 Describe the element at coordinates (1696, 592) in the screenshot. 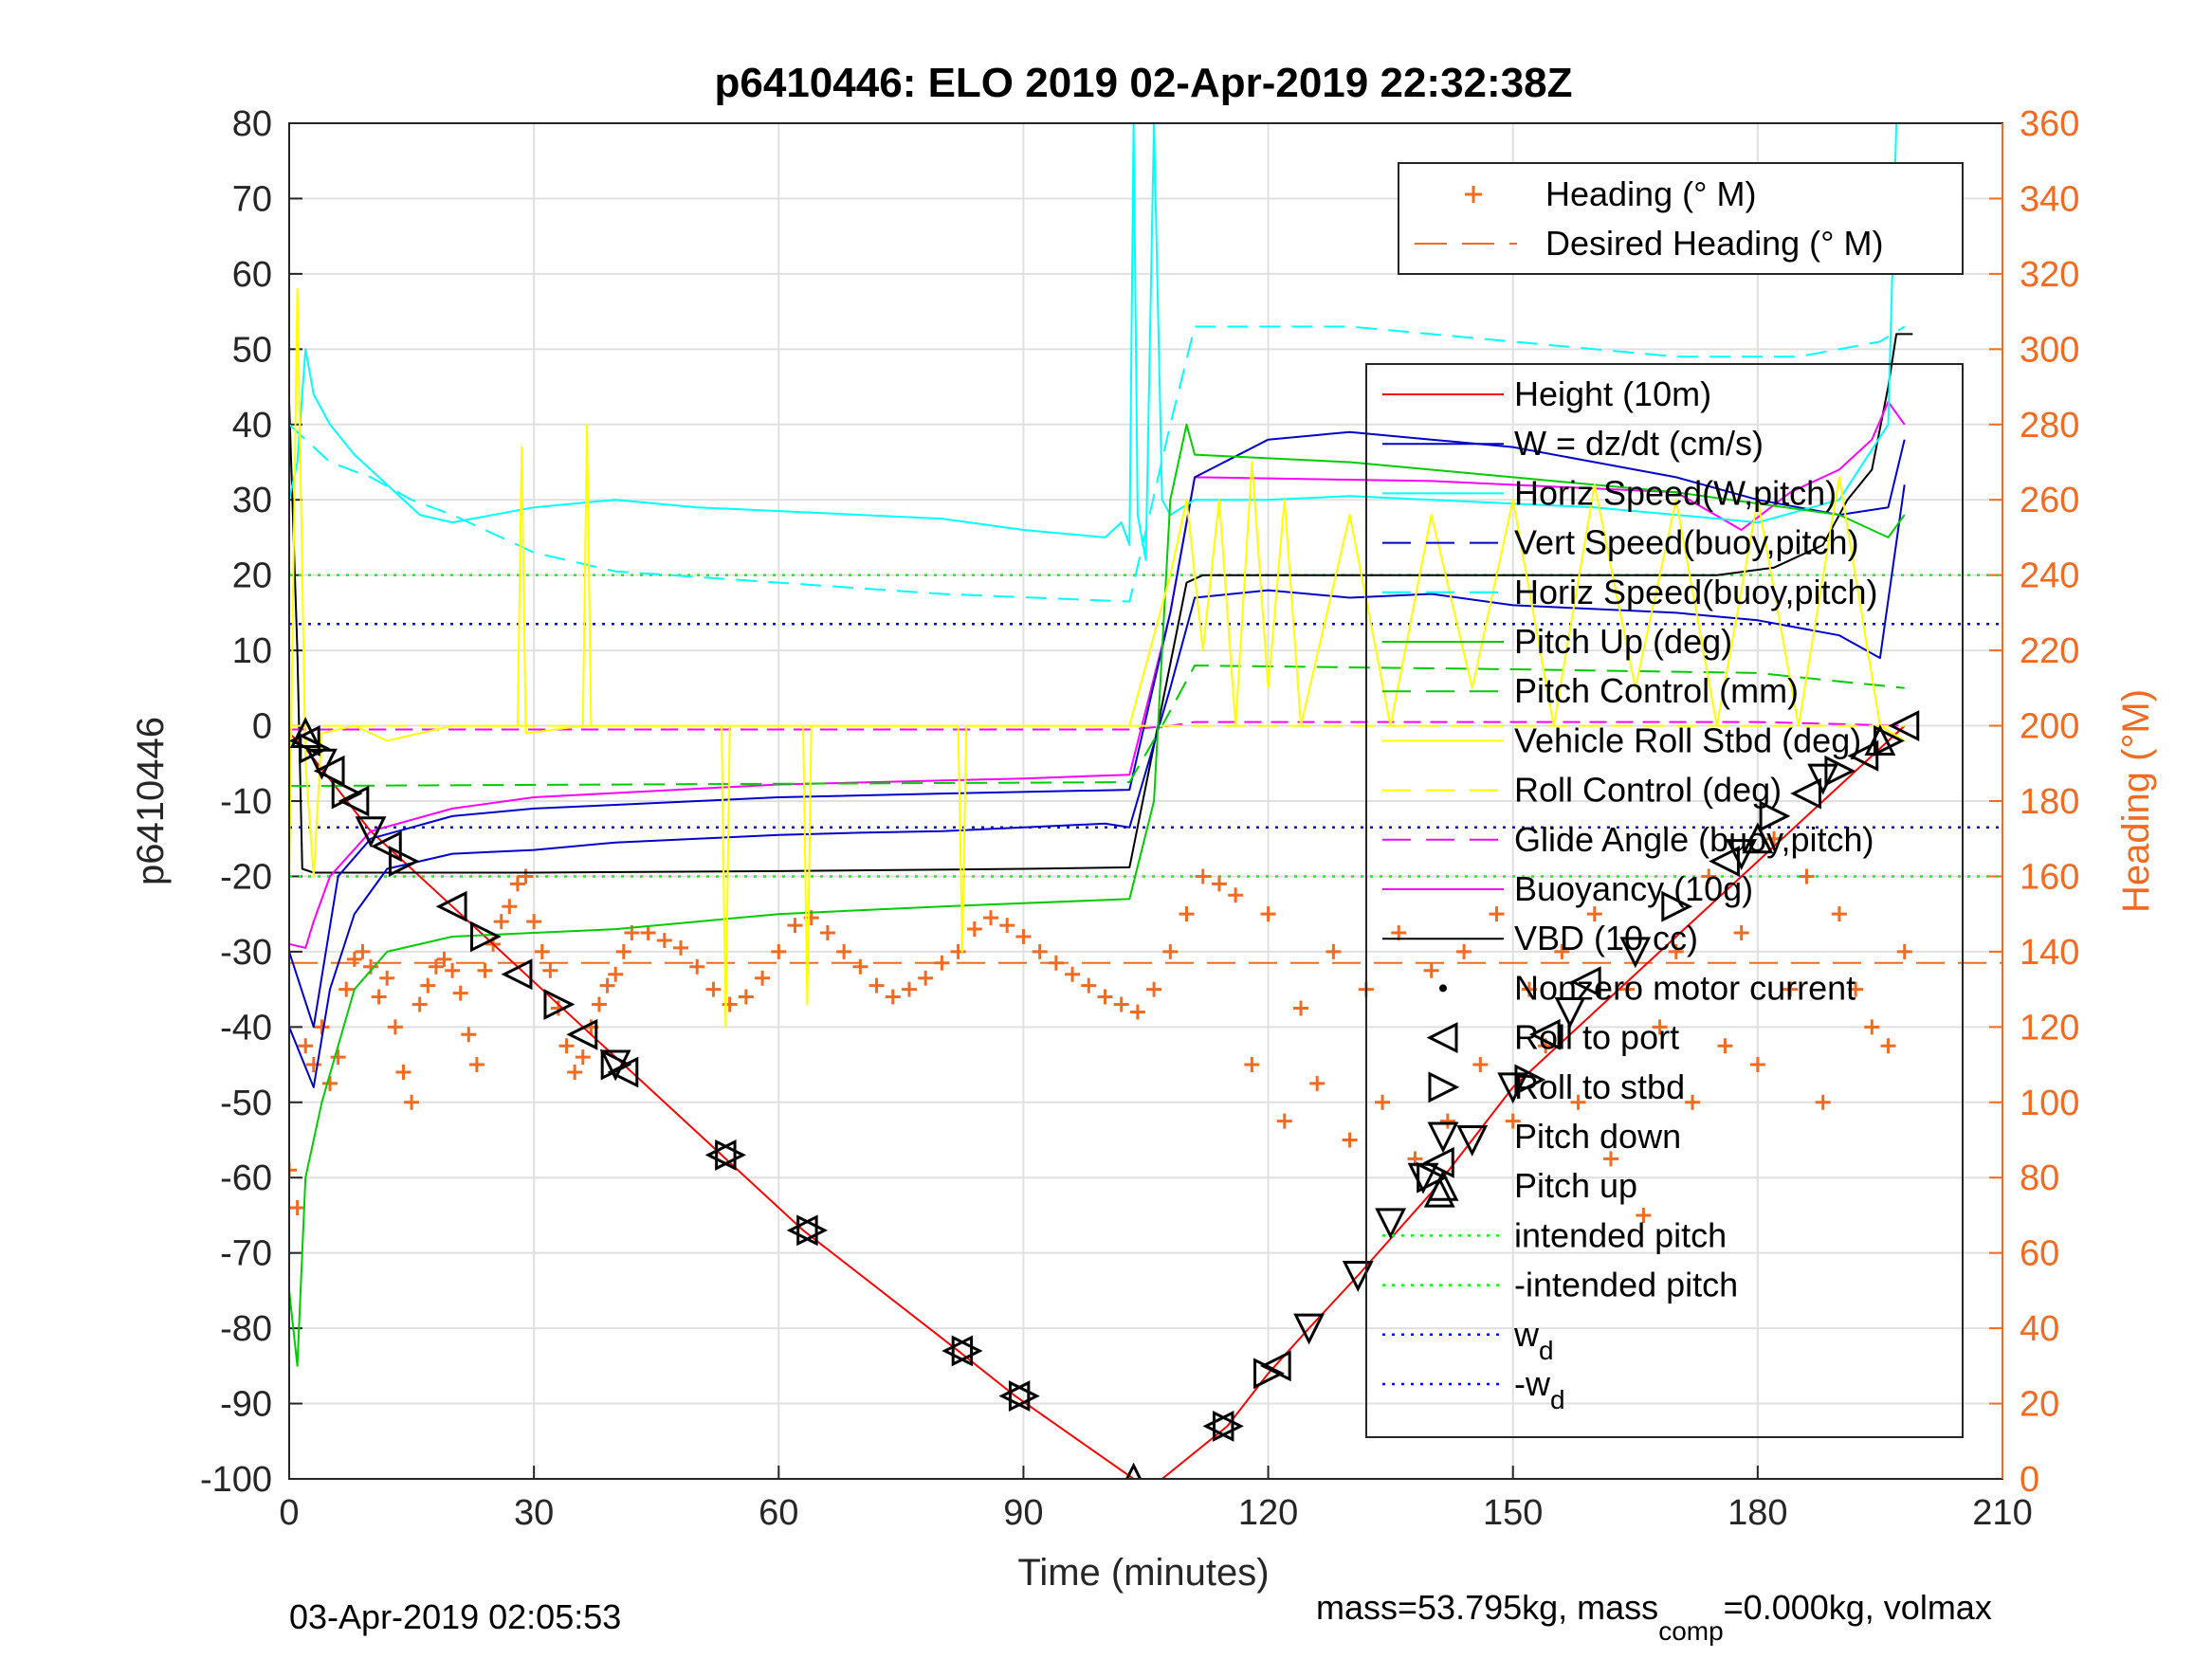

I see `legend-item-label: Horiz Speed(buoy,pitch)` at that location.